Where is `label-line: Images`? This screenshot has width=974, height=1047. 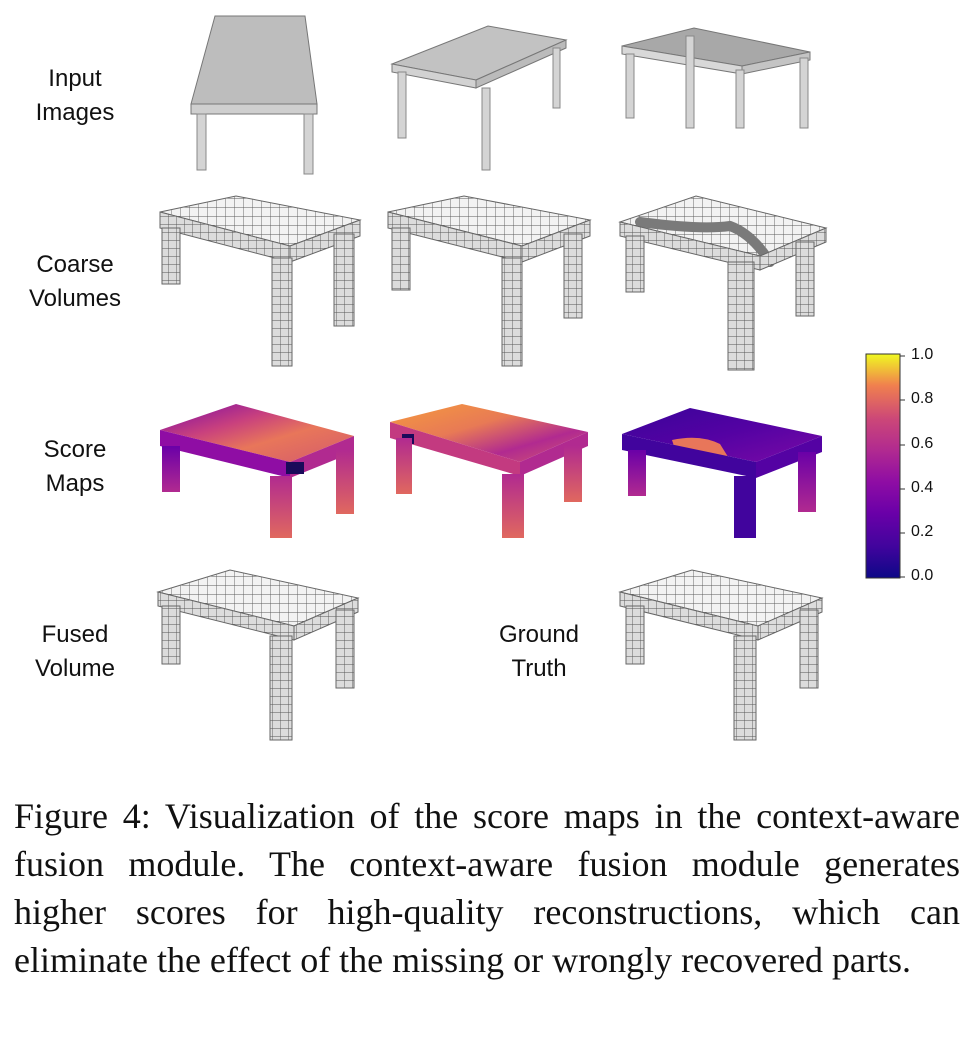 label-line: Images is located at coordinates (75, 112).